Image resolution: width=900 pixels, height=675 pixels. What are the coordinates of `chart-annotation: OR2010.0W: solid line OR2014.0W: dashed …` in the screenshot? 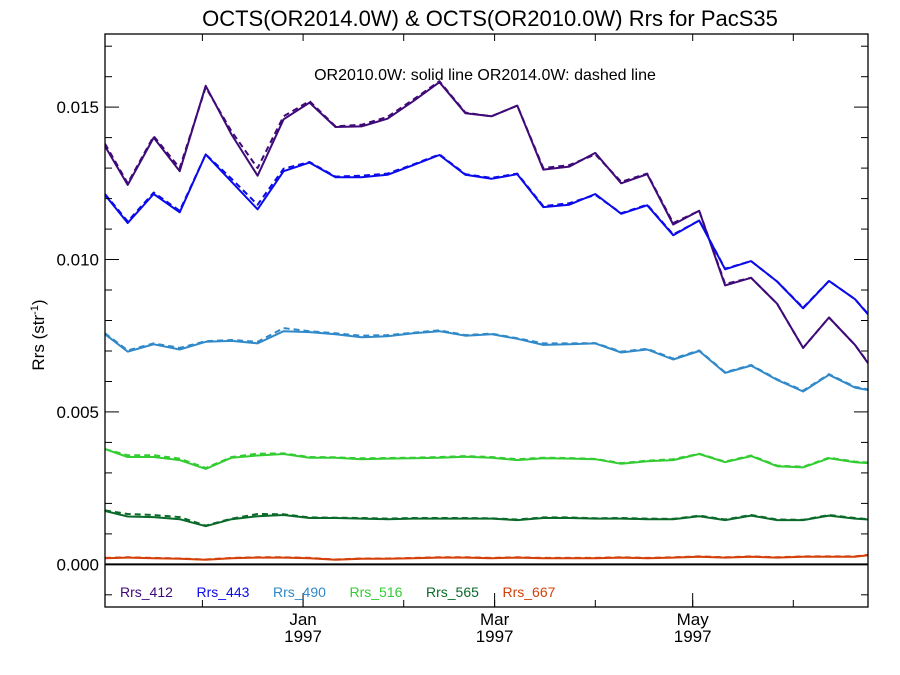 It's located at (485, 75).